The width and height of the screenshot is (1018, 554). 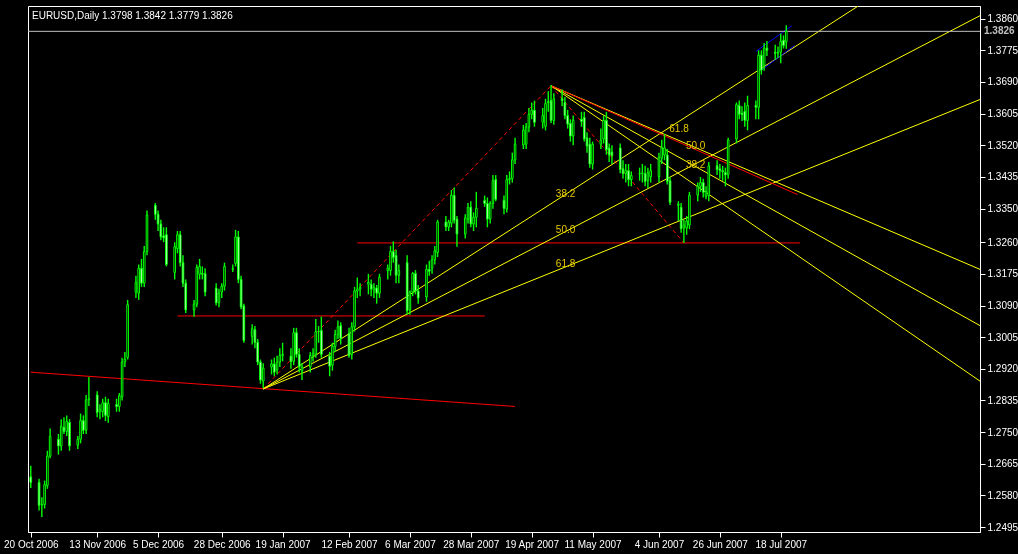 I want to click on x-tick-label: 11 May 2007, so click(x=593, y=544).